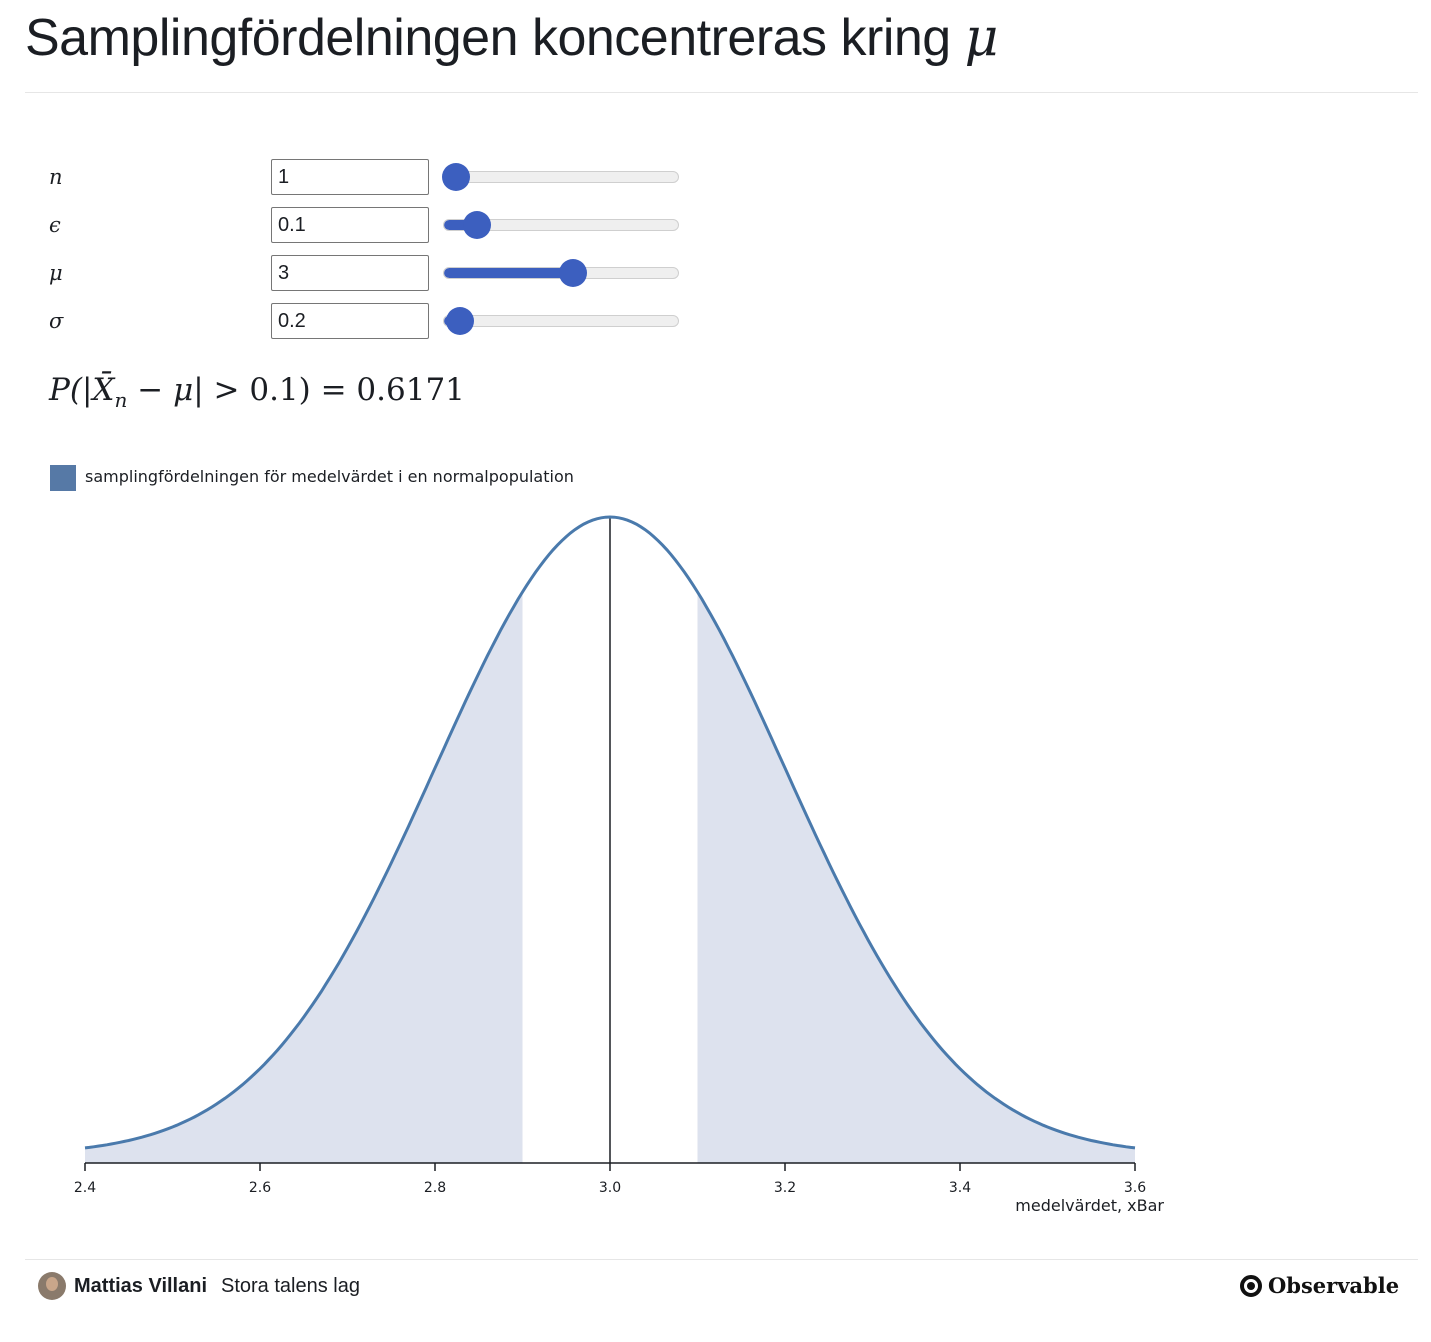  Describe the element at coordinates (350, 273) in the screenshot. I see `mu-input` at that location.